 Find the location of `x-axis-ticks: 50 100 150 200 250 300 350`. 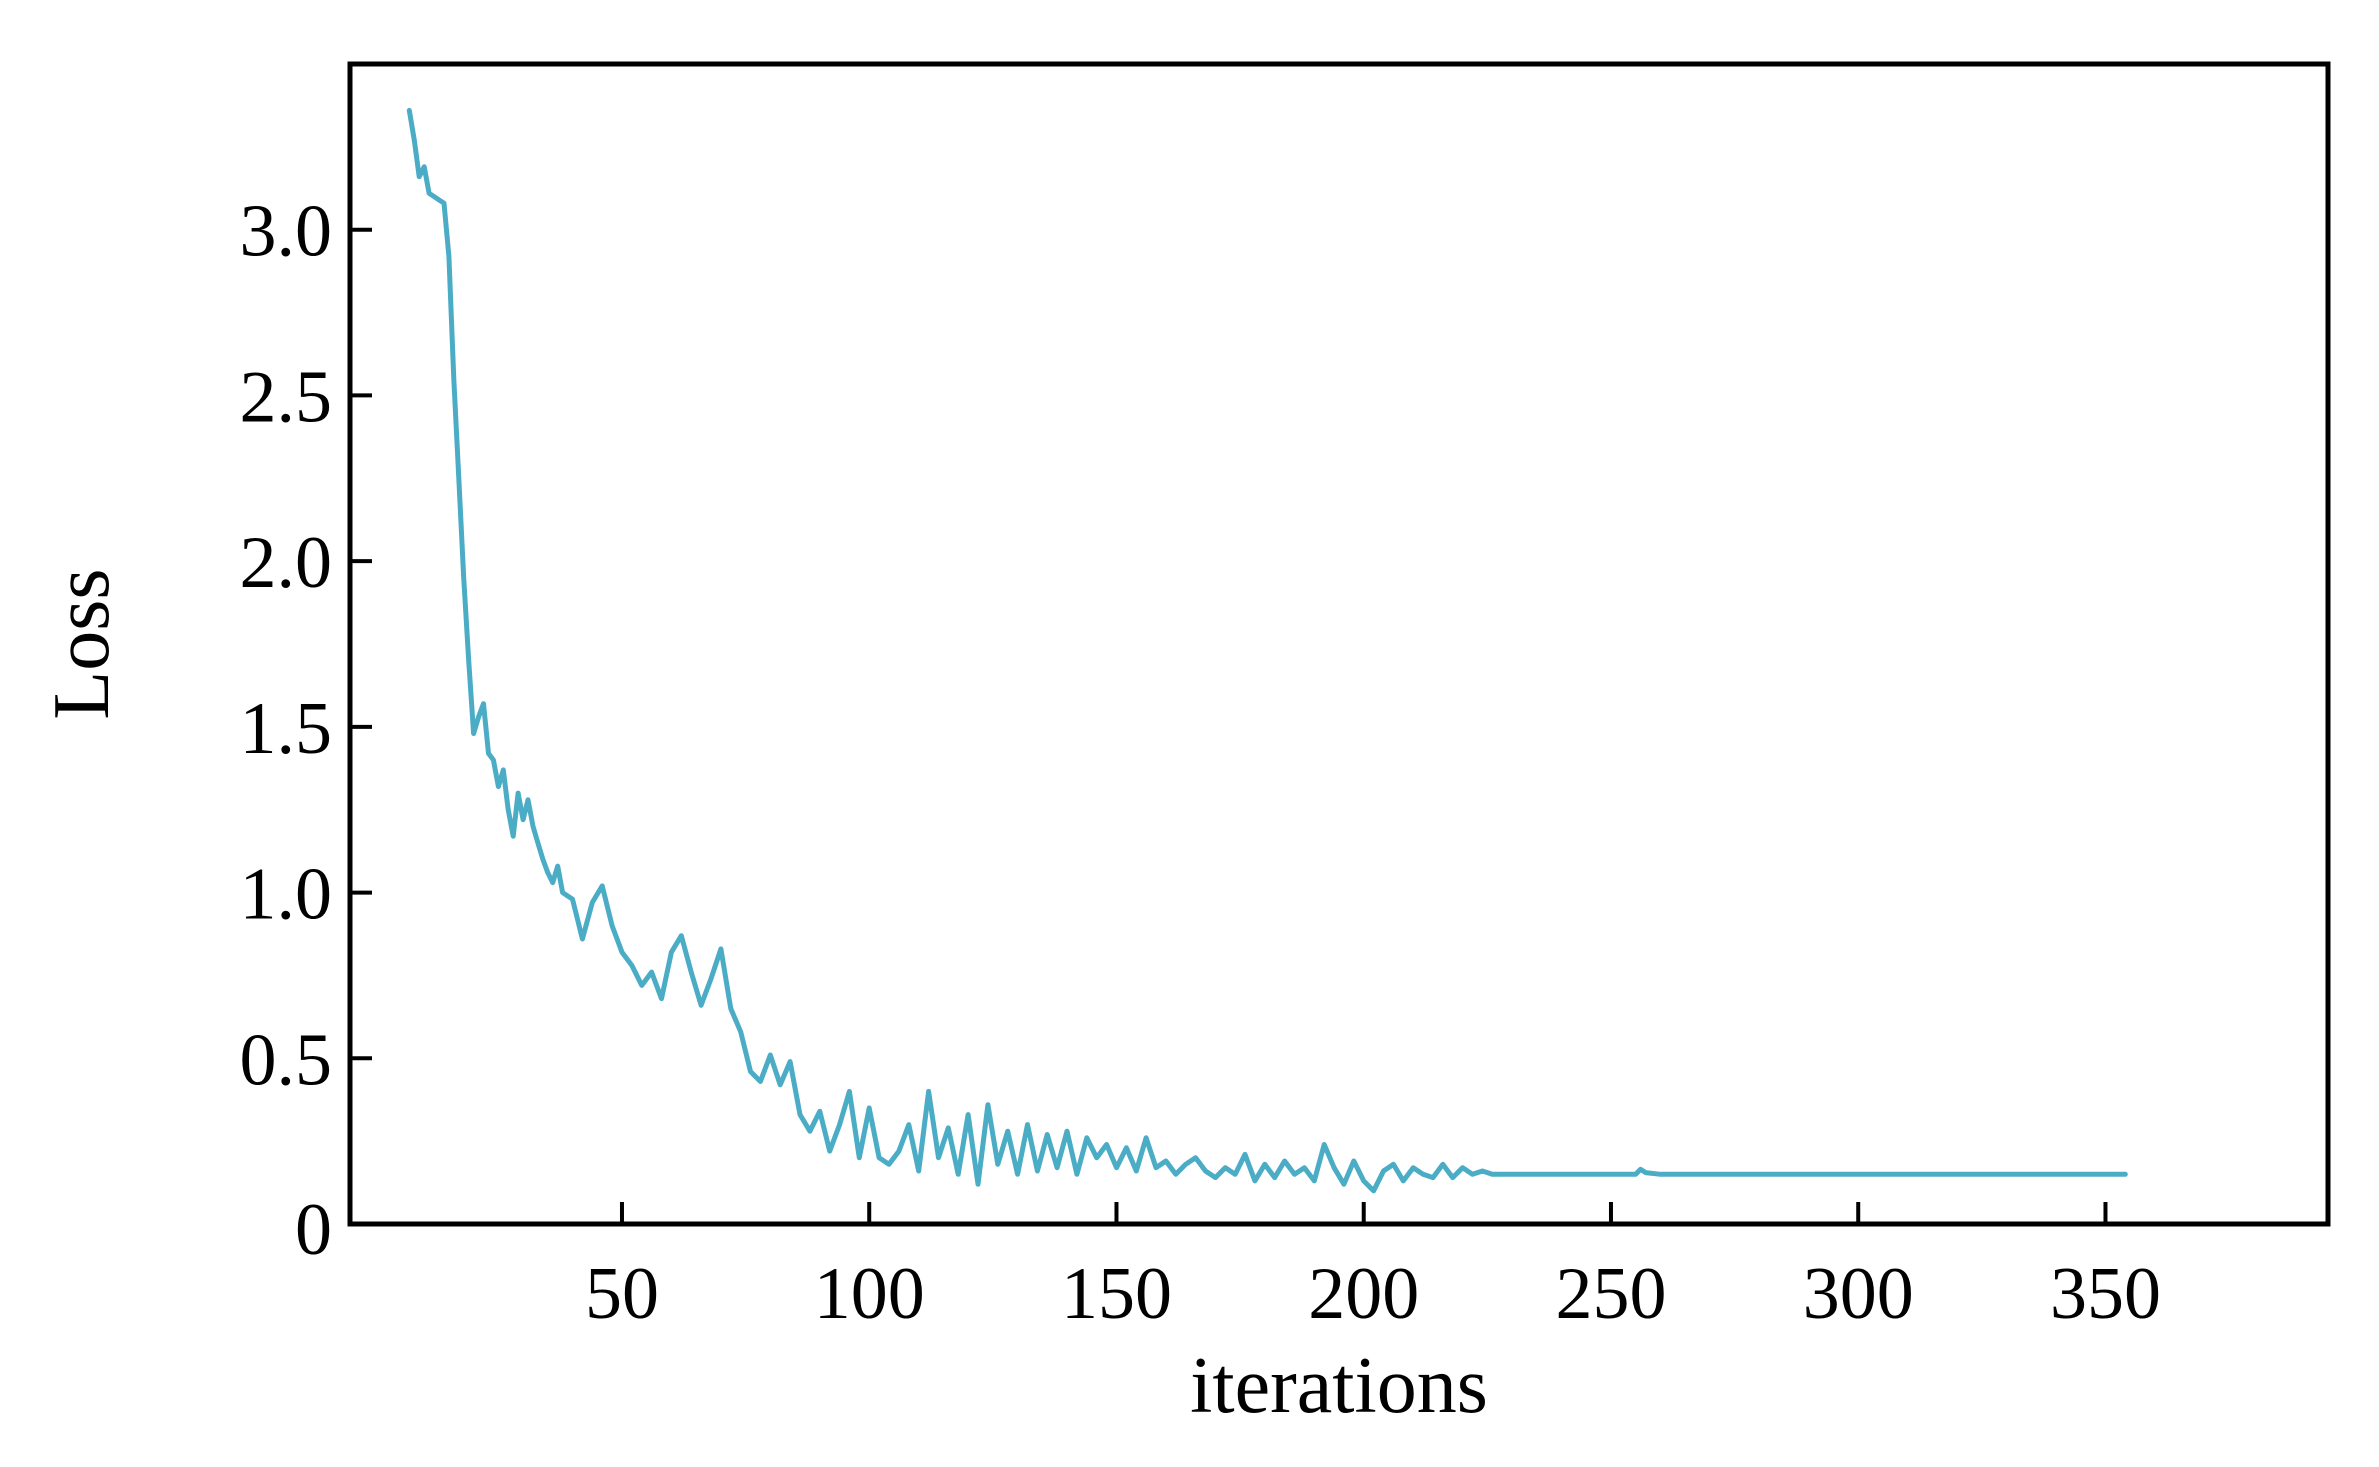

x-axis-ticks: 50 100 150 200 250 300 350 is located at coordinates (1373, 1268).